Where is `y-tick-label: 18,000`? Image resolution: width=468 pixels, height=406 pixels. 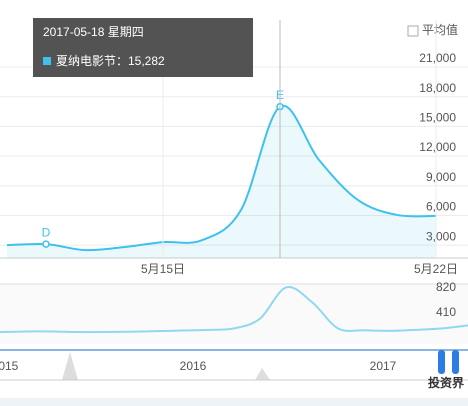 y-tick-label: 18,000 is located at coordinates (437, 88).